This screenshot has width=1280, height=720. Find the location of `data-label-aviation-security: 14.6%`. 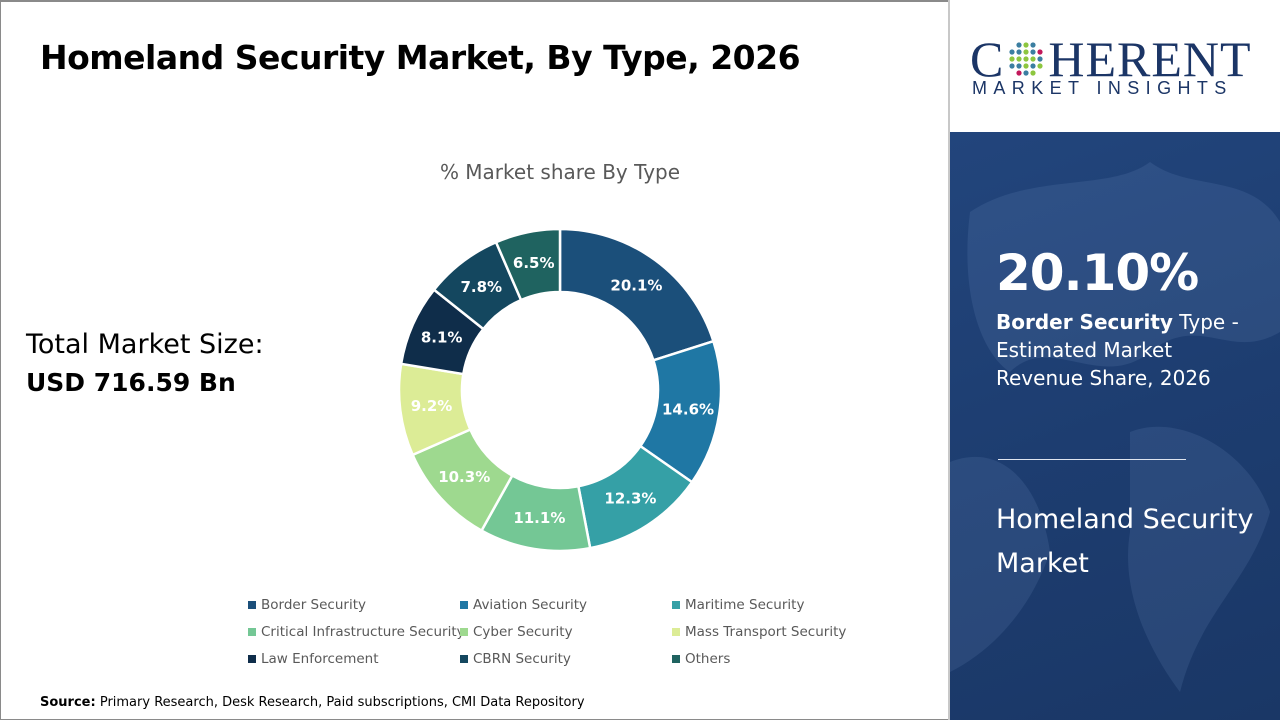

data-label-aviation-security: 14.6% is located at coordinates (688, 409).